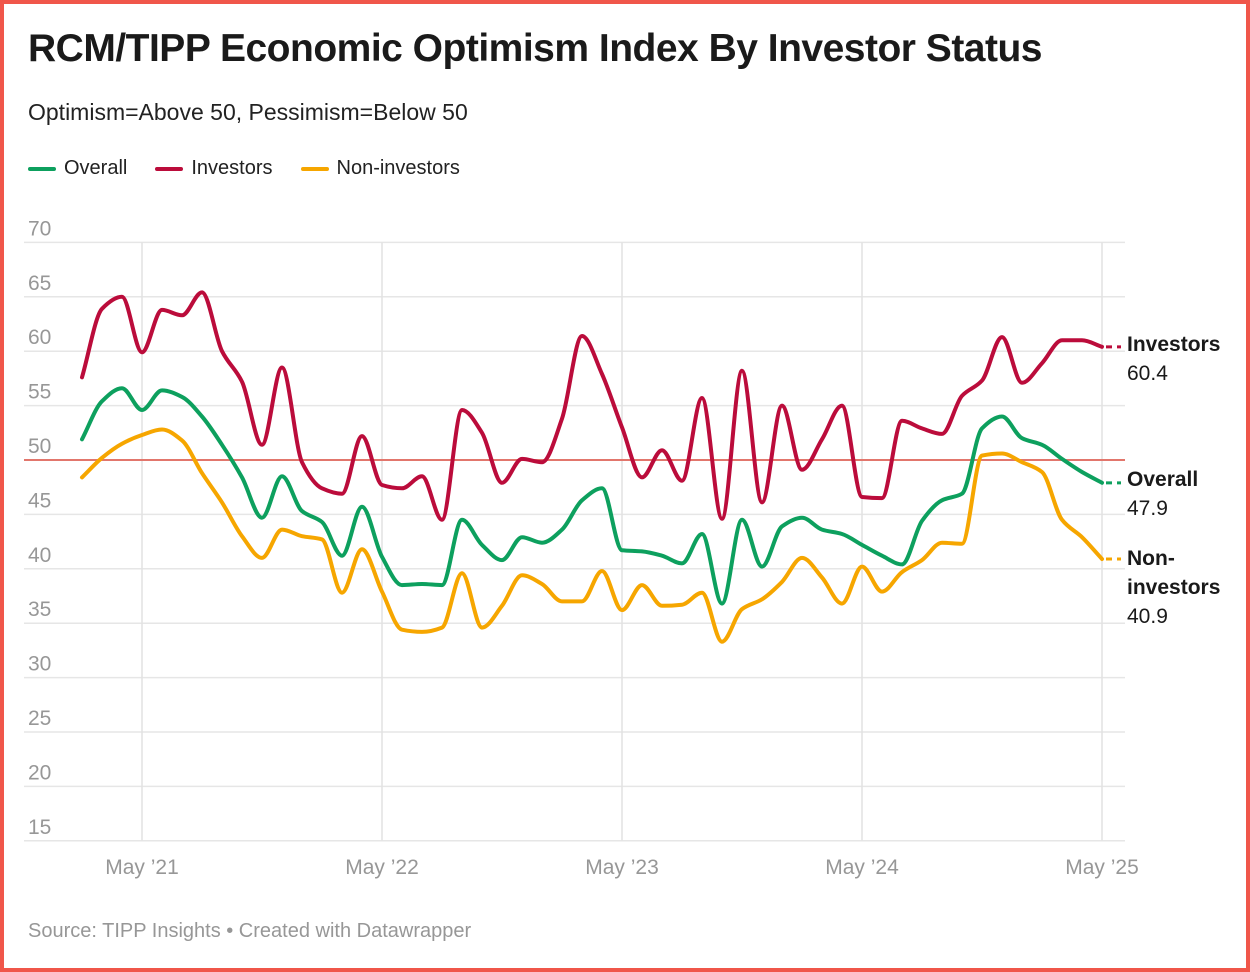 Image resolution: width=1250 pixels, height=972 pixels. Describe the element at coordinates (39, 609) in the screenshot. I see `y-axis-tick-label: 35` at that location.